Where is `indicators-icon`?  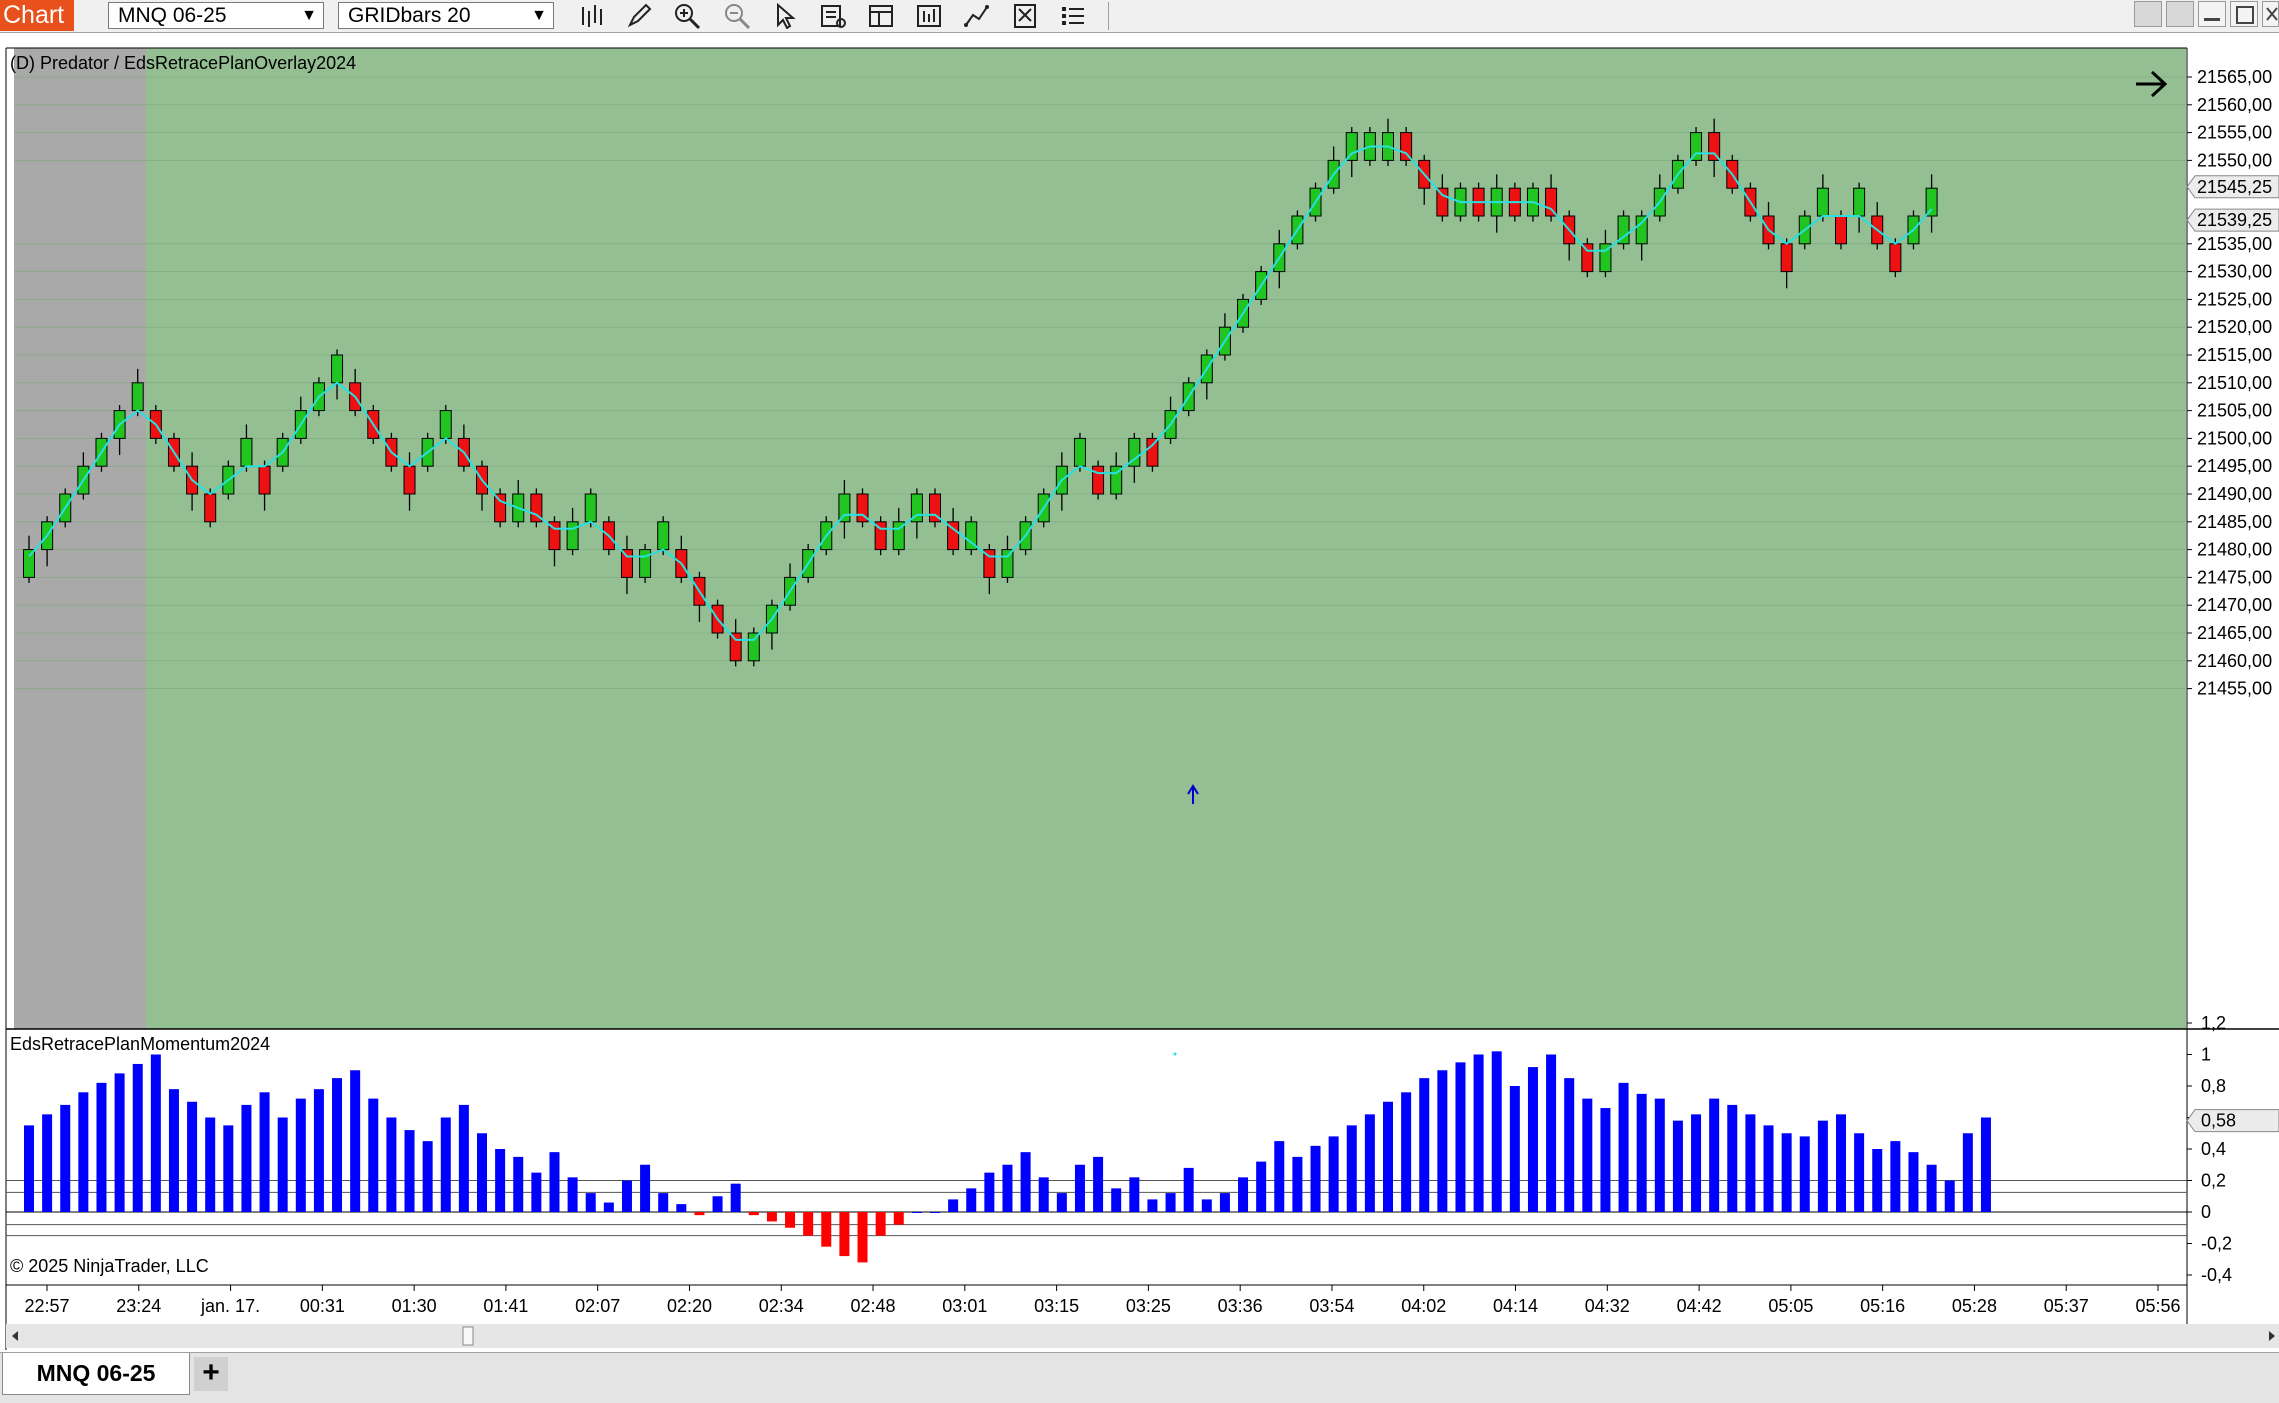
indicators-icon is located at coordinates (929, 16).